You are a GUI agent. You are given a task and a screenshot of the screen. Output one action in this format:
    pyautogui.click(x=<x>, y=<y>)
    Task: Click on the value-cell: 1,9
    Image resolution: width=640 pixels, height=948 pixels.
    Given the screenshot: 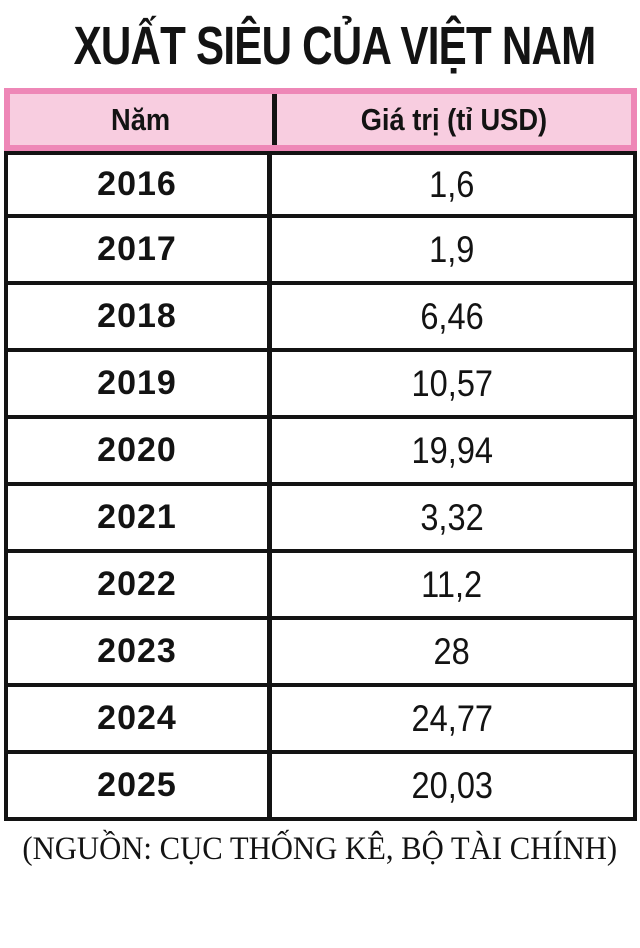 What is the action you would take?
    pyautogui.click(x=452, y=249)
    